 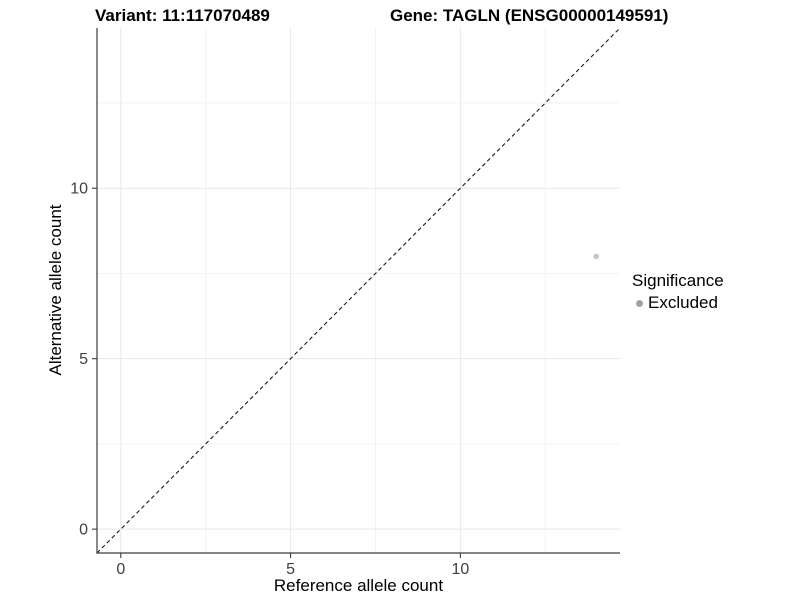 I want to click on legend-item-excluded: Excluded, so click(x=678, y=303).